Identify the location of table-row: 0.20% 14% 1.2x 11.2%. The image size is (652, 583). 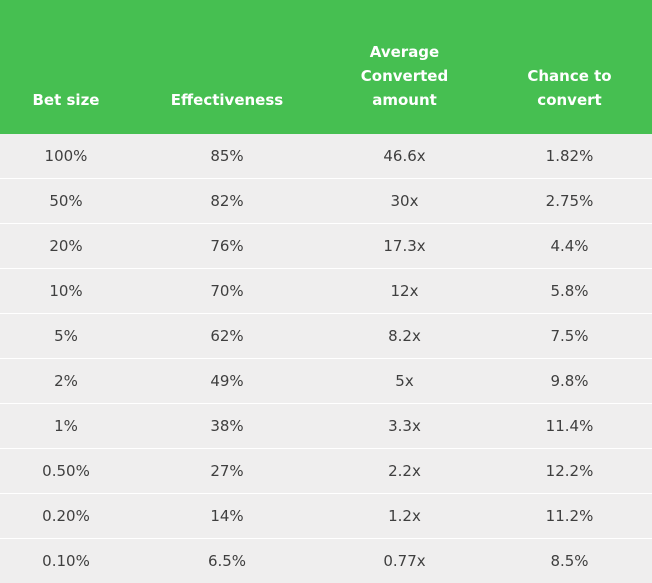
(326, 516).